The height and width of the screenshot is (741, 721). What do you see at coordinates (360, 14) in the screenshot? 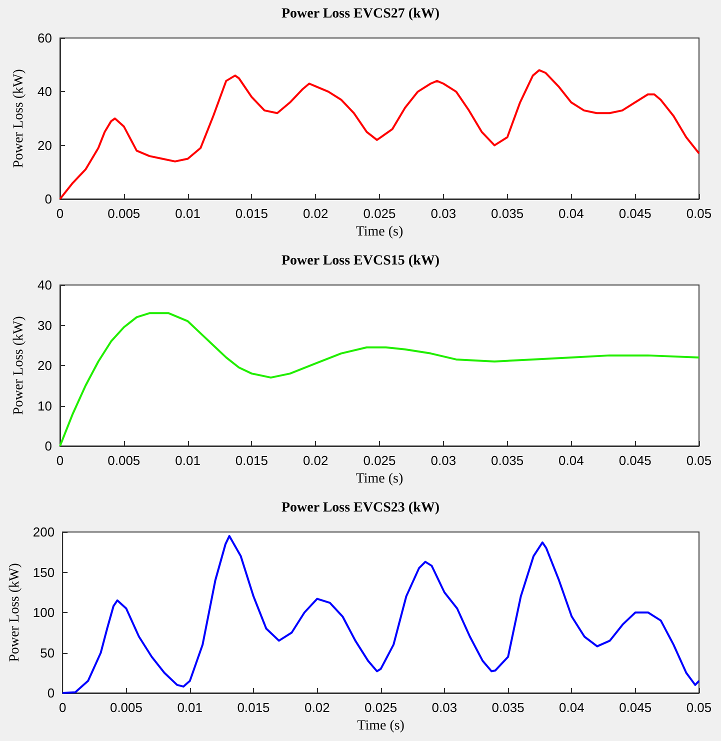
I see `chart-title: Power Loss EVCS27 (kW)` at bounding box center [360, 14].